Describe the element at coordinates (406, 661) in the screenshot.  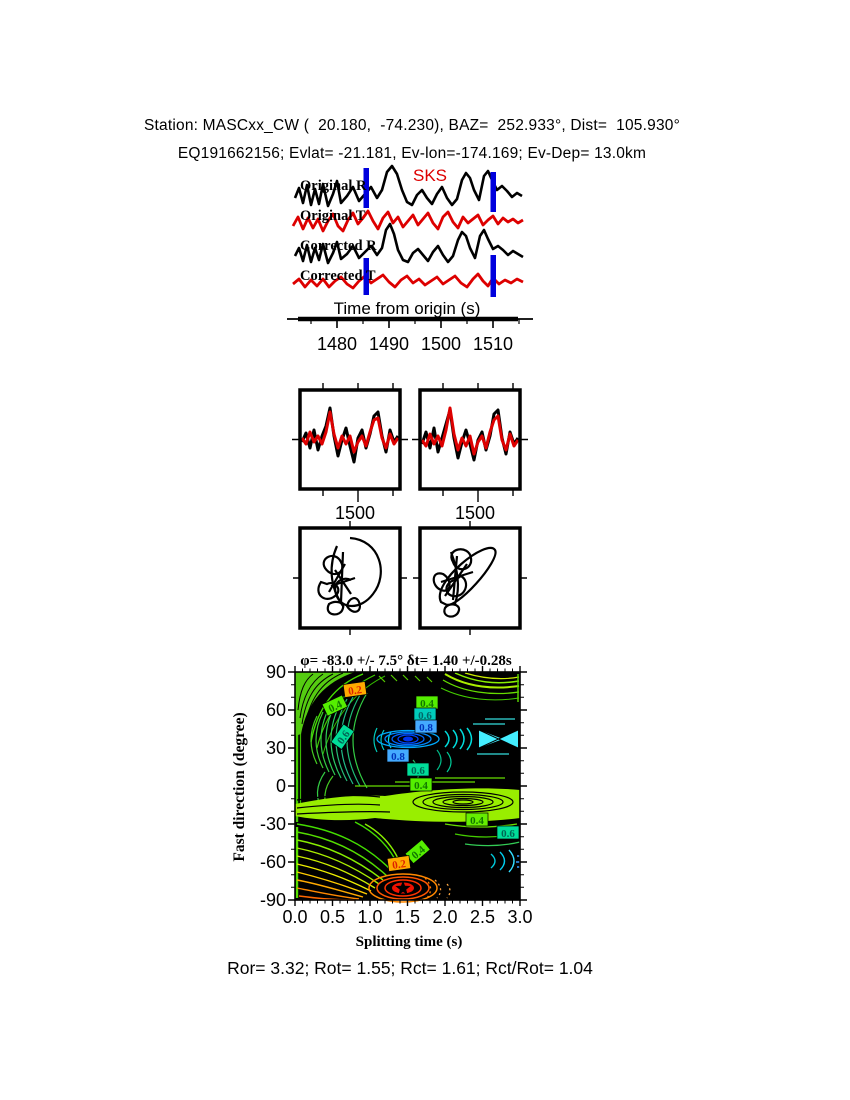
I see `contour-title: φ= -83.0 +/- 7.5° δt= 1.40 +/-0.28s` at that location.